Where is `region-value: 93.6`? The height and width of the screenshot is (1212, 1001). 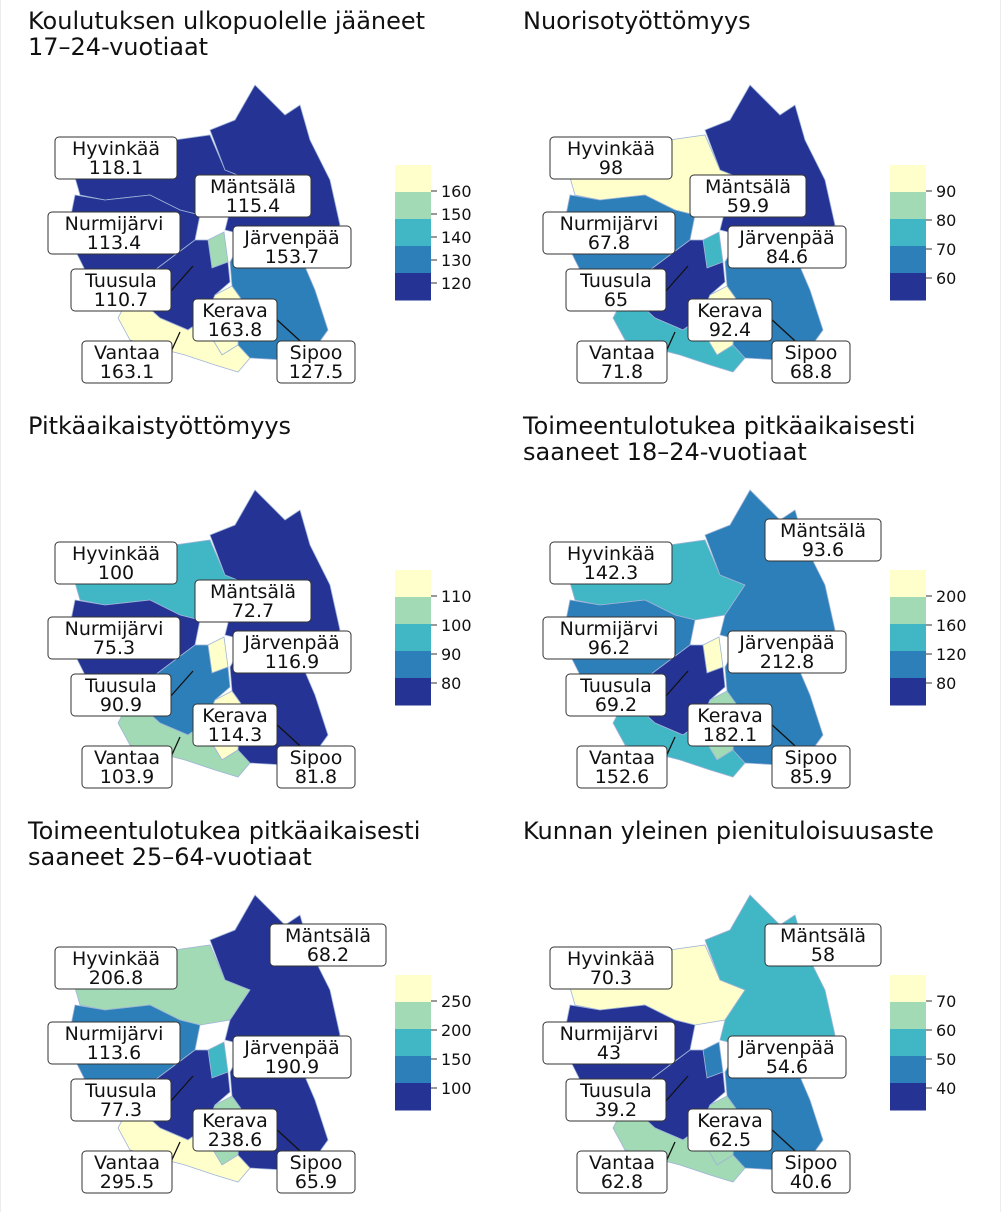
region-value: 93.6 is located at coordinates (823, 550).